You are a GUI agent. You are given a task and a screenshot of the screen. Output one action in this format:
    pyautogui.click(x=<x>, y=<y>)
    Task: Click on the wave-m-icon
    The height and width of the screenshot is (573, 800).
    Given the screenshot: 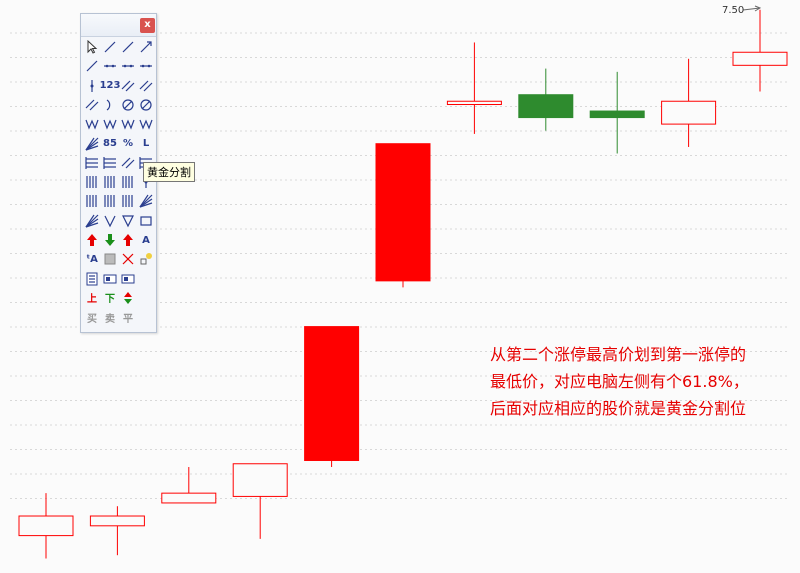 What is the action you would take?
    pyautogui.click(x=110, y=124)
    